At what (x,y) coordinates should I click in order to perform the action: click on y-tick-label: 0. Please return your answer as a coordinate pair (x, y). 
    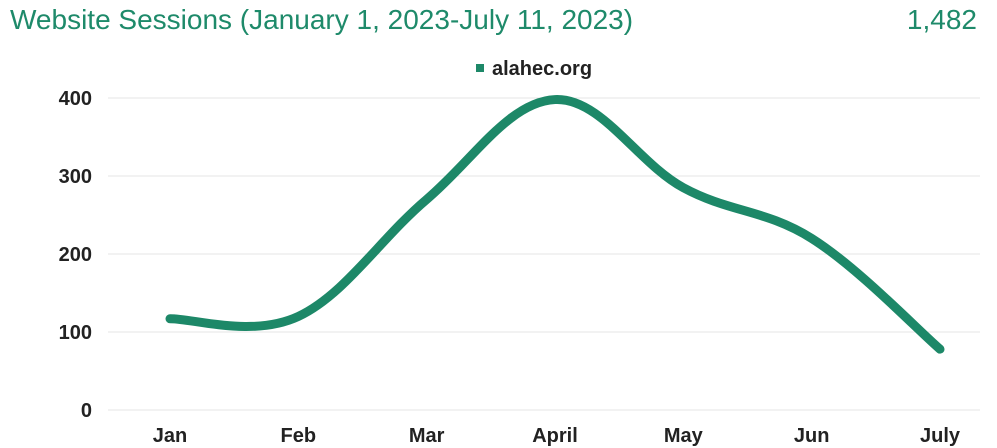
    Looking at the image, I should click on (86, 411).